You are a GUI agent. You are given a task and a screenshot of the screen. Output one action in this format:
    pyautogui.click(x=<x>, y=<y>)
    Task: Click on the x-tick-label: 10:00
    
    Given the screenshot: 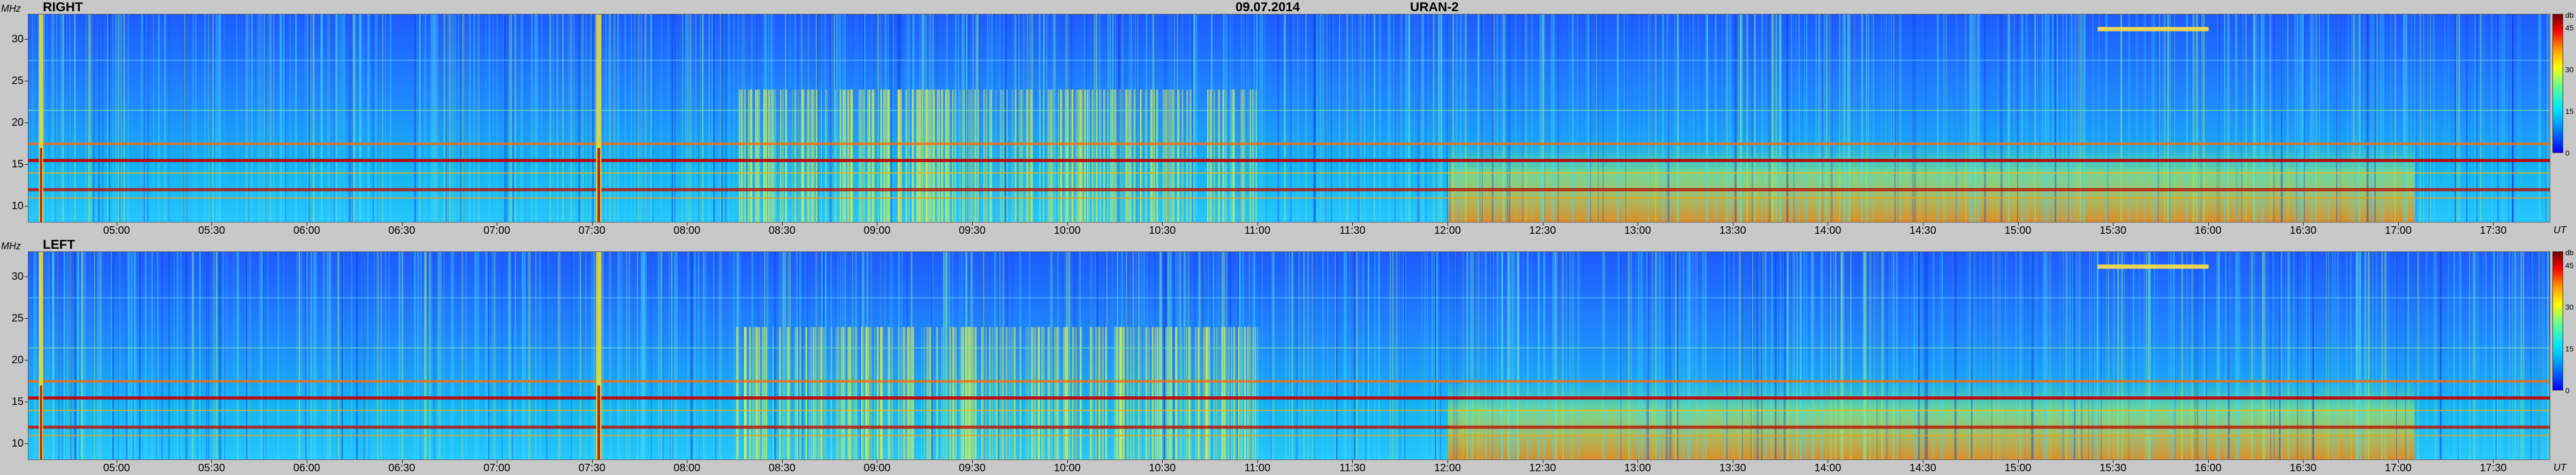 What is the action you would take?
    pyautogui.click(x=1067, y=231)
    